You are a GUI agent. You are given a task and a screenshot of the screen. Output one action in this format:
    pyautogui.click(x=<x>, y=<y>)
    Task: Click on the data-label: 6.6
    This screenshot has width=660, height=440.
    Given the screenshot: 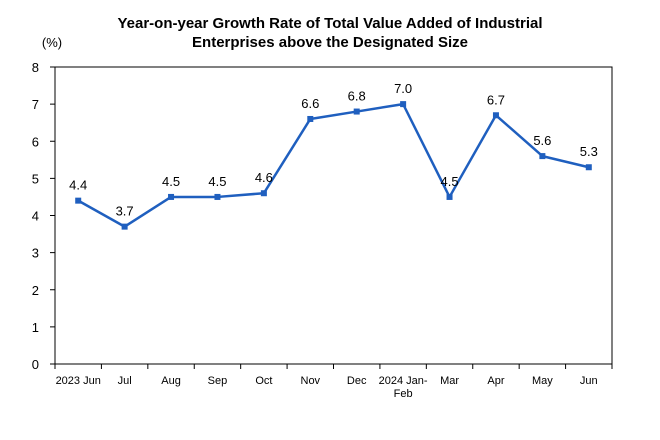 What is the action you would take?
    pyautogui.click(x=310, y=103)
    